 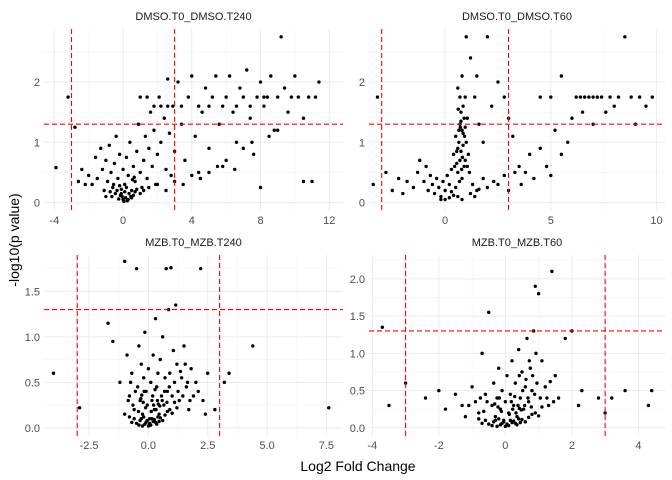 I want to click on panel-title: DMSO.T0_DMSO.T60, so click(x=517, y=17).